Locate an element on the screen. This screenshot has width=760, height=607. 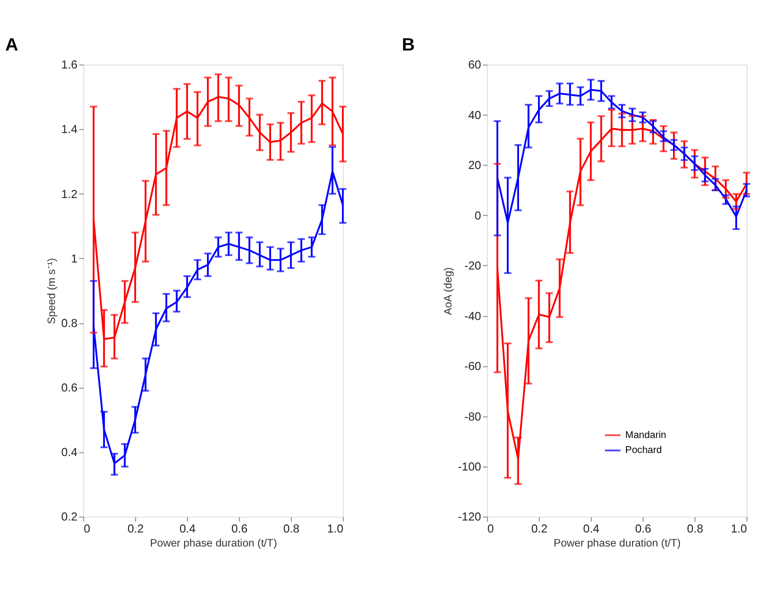
legend-label: Pochard is located at coordinates (643, 450).